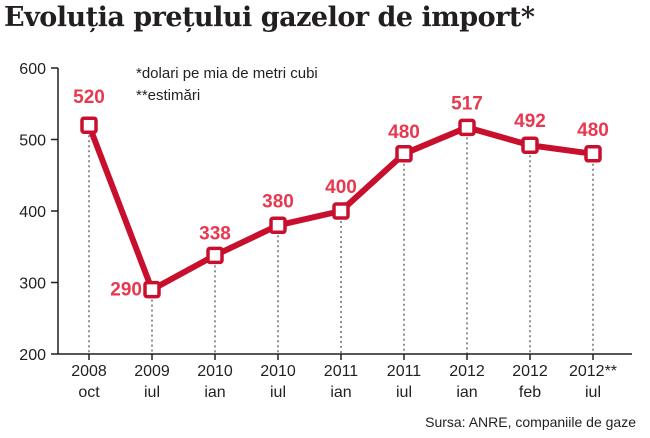  What do you see at coordinates (530, 392) in the screenshot?
I see `x-tick-period: feb` at bounding box center [530, 392].